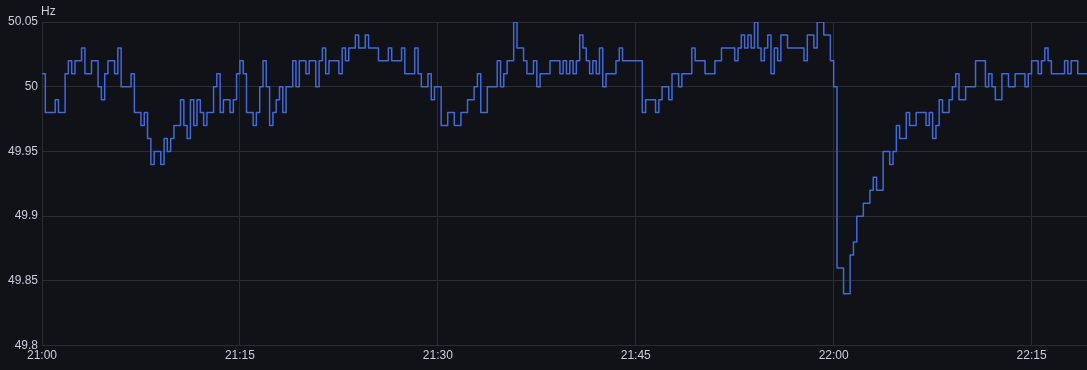 This screenshot has height=370, width=1087. I want to click on y-axis-title: Hz, so click(48, 11).